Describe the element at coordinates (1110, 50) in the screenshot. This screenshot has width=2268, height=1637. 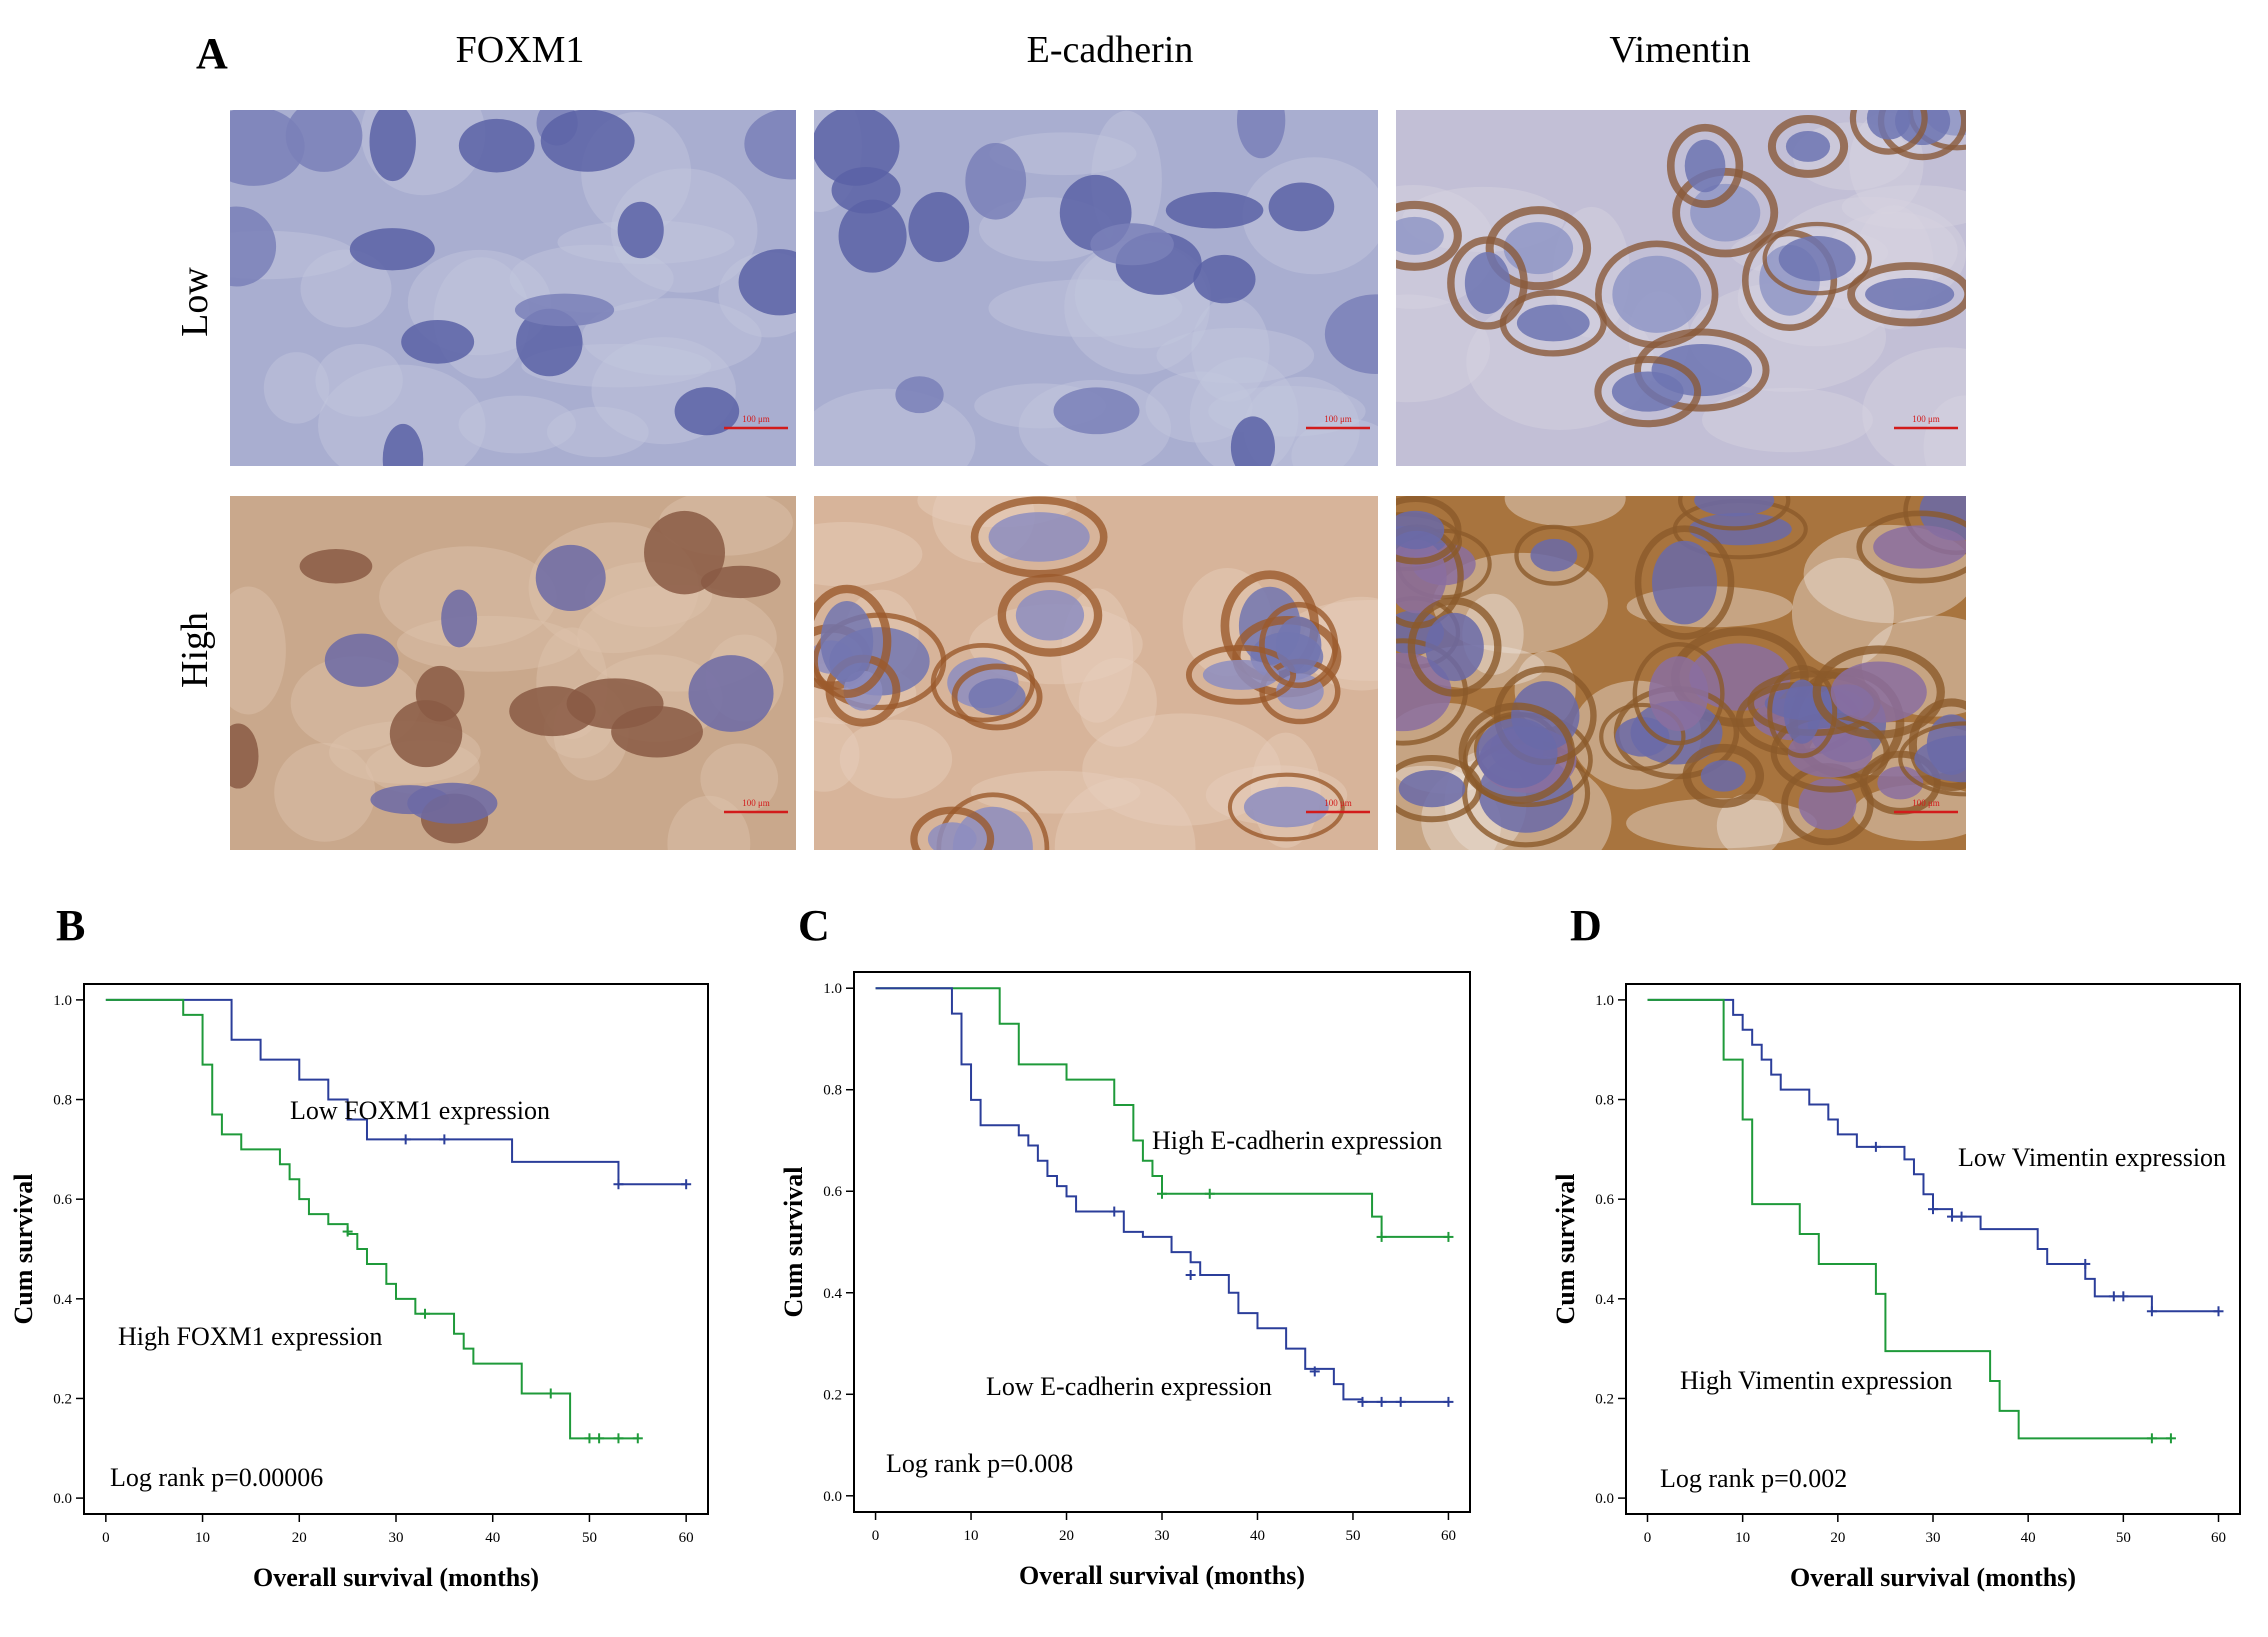
I see `column-title-e-cadherin: E-cadherin` at that location.